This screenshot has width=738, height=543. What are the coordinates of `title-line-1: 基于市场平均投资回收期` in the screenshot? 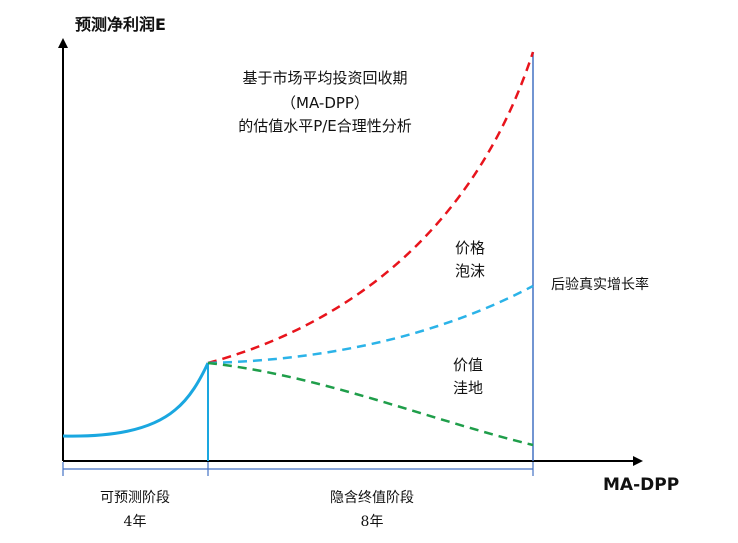 It's located at (324, 78).